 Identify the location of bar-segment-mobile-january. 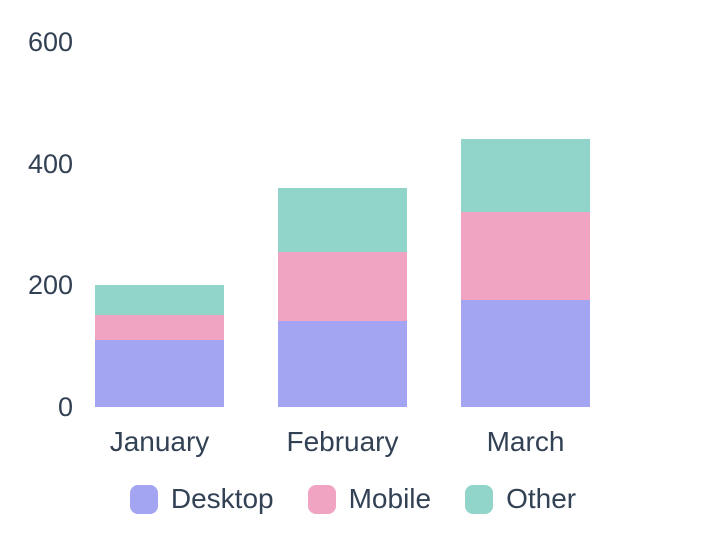
(159, 327).